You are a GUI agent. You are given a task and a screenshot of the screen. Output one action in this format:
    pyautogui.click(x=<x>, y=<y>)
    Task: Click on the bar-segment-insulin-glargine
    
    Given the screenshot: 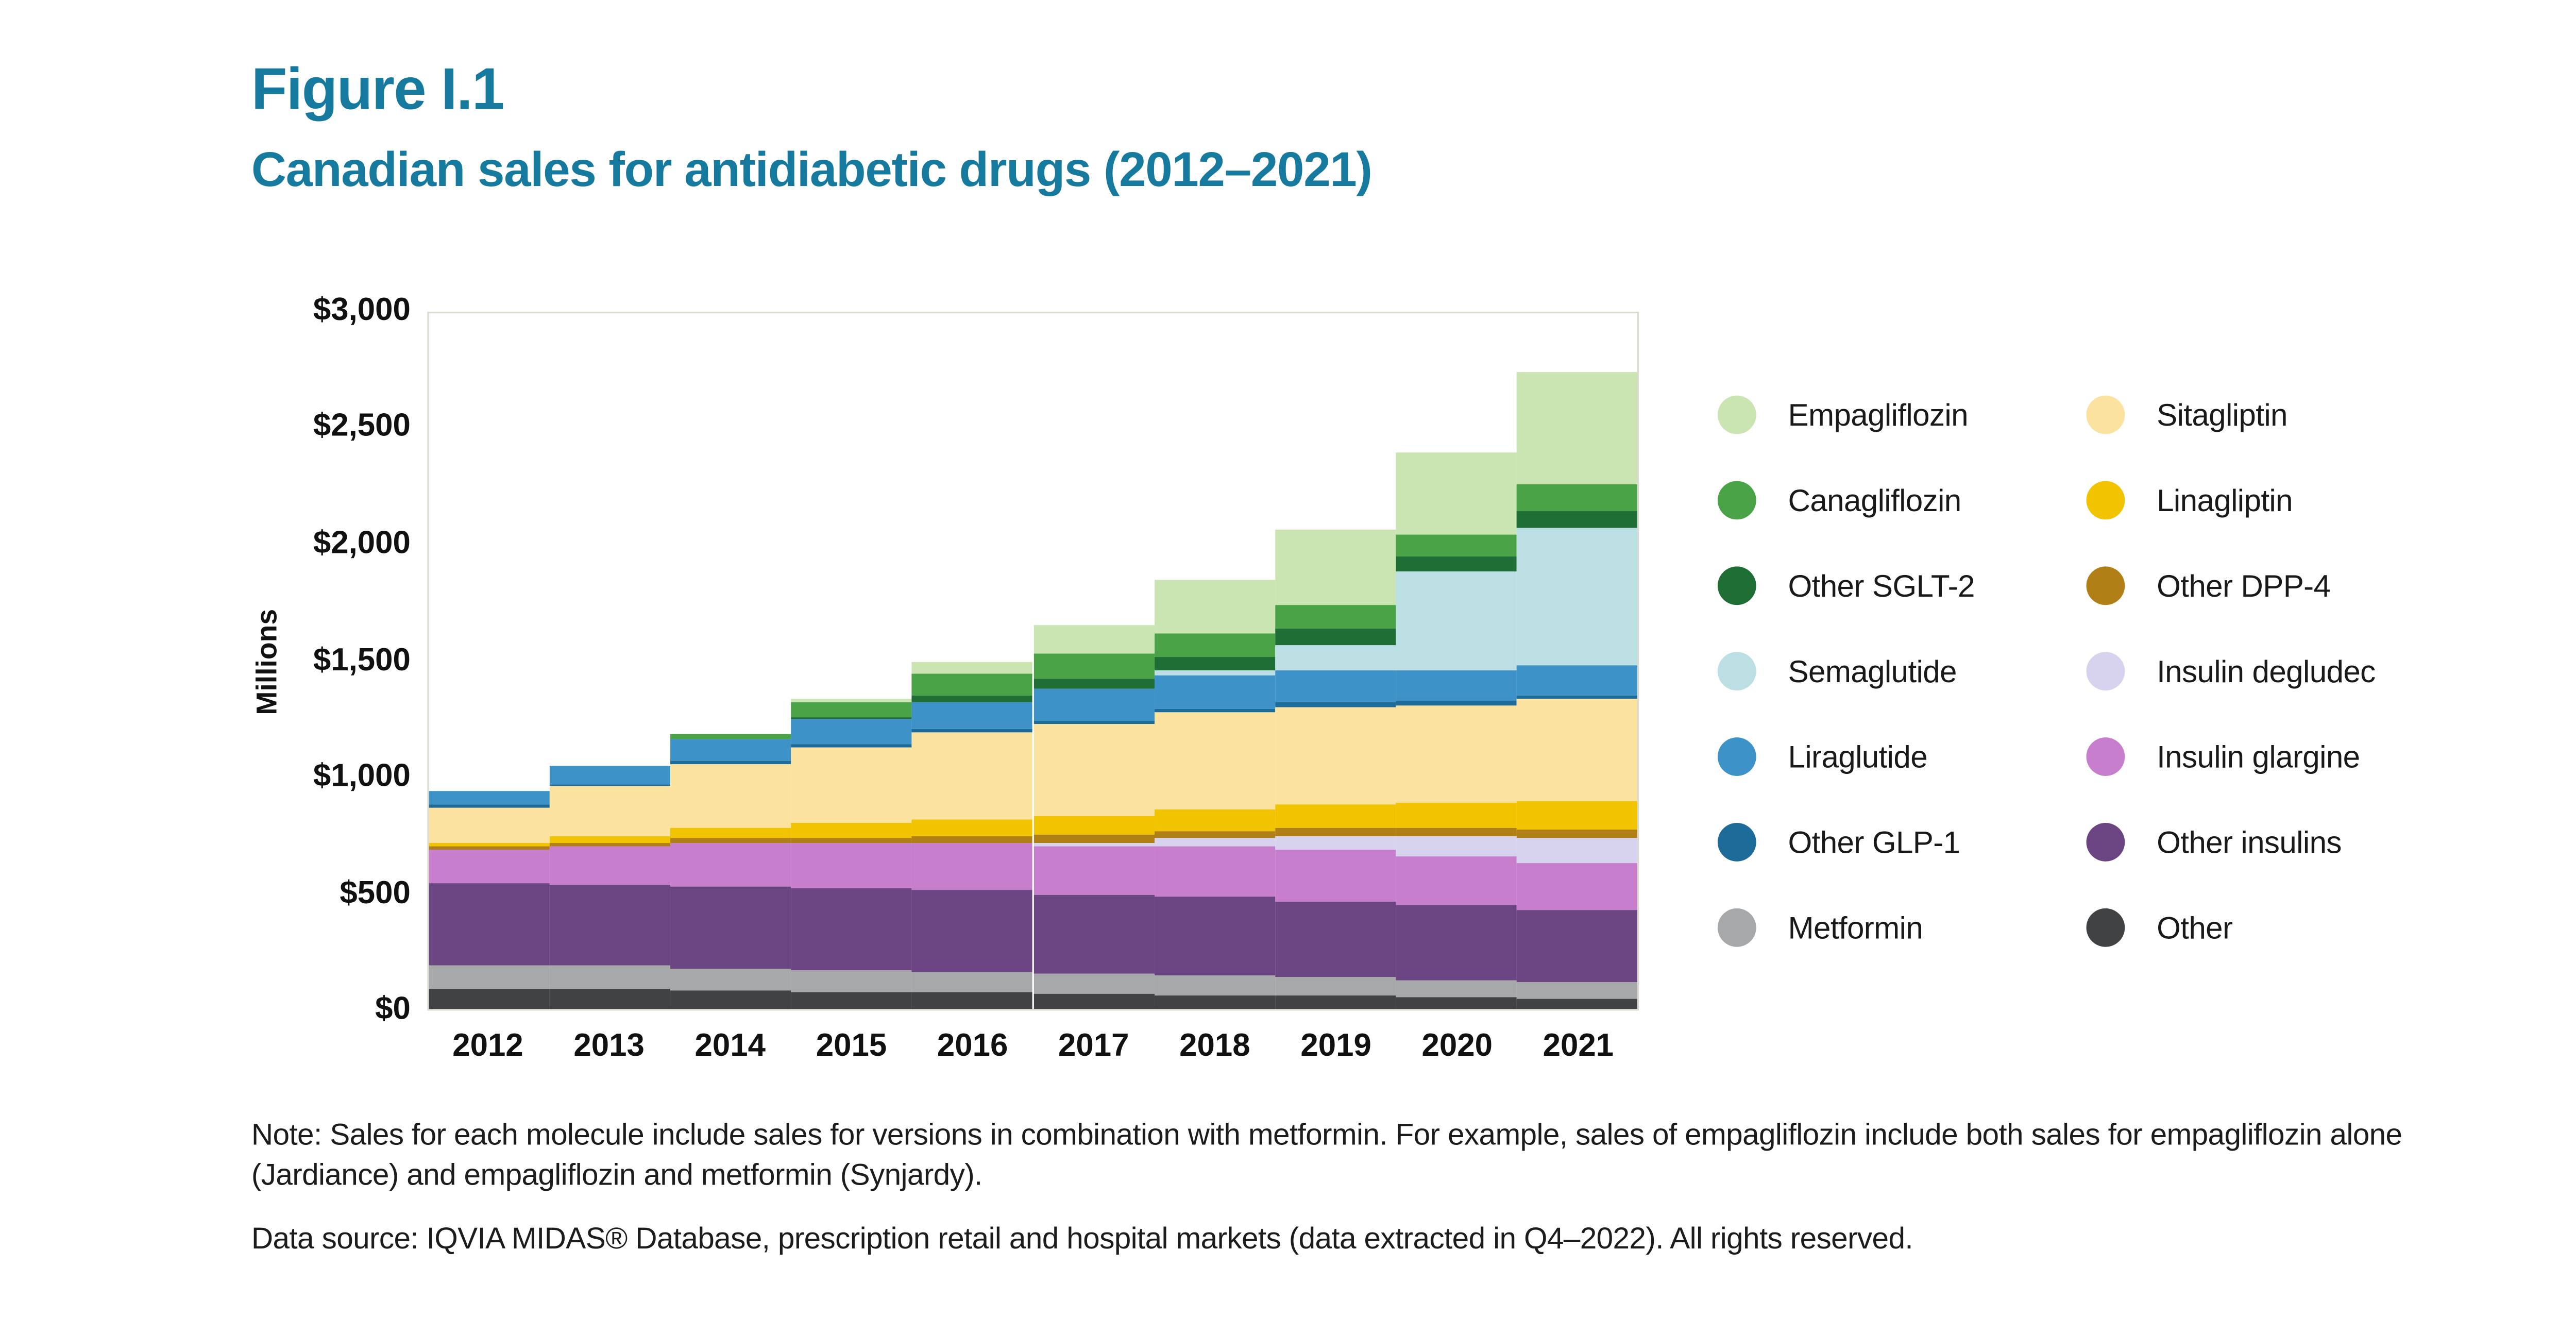 What is the action you would take?
    pyautogui.click(x=610, y=866)
    